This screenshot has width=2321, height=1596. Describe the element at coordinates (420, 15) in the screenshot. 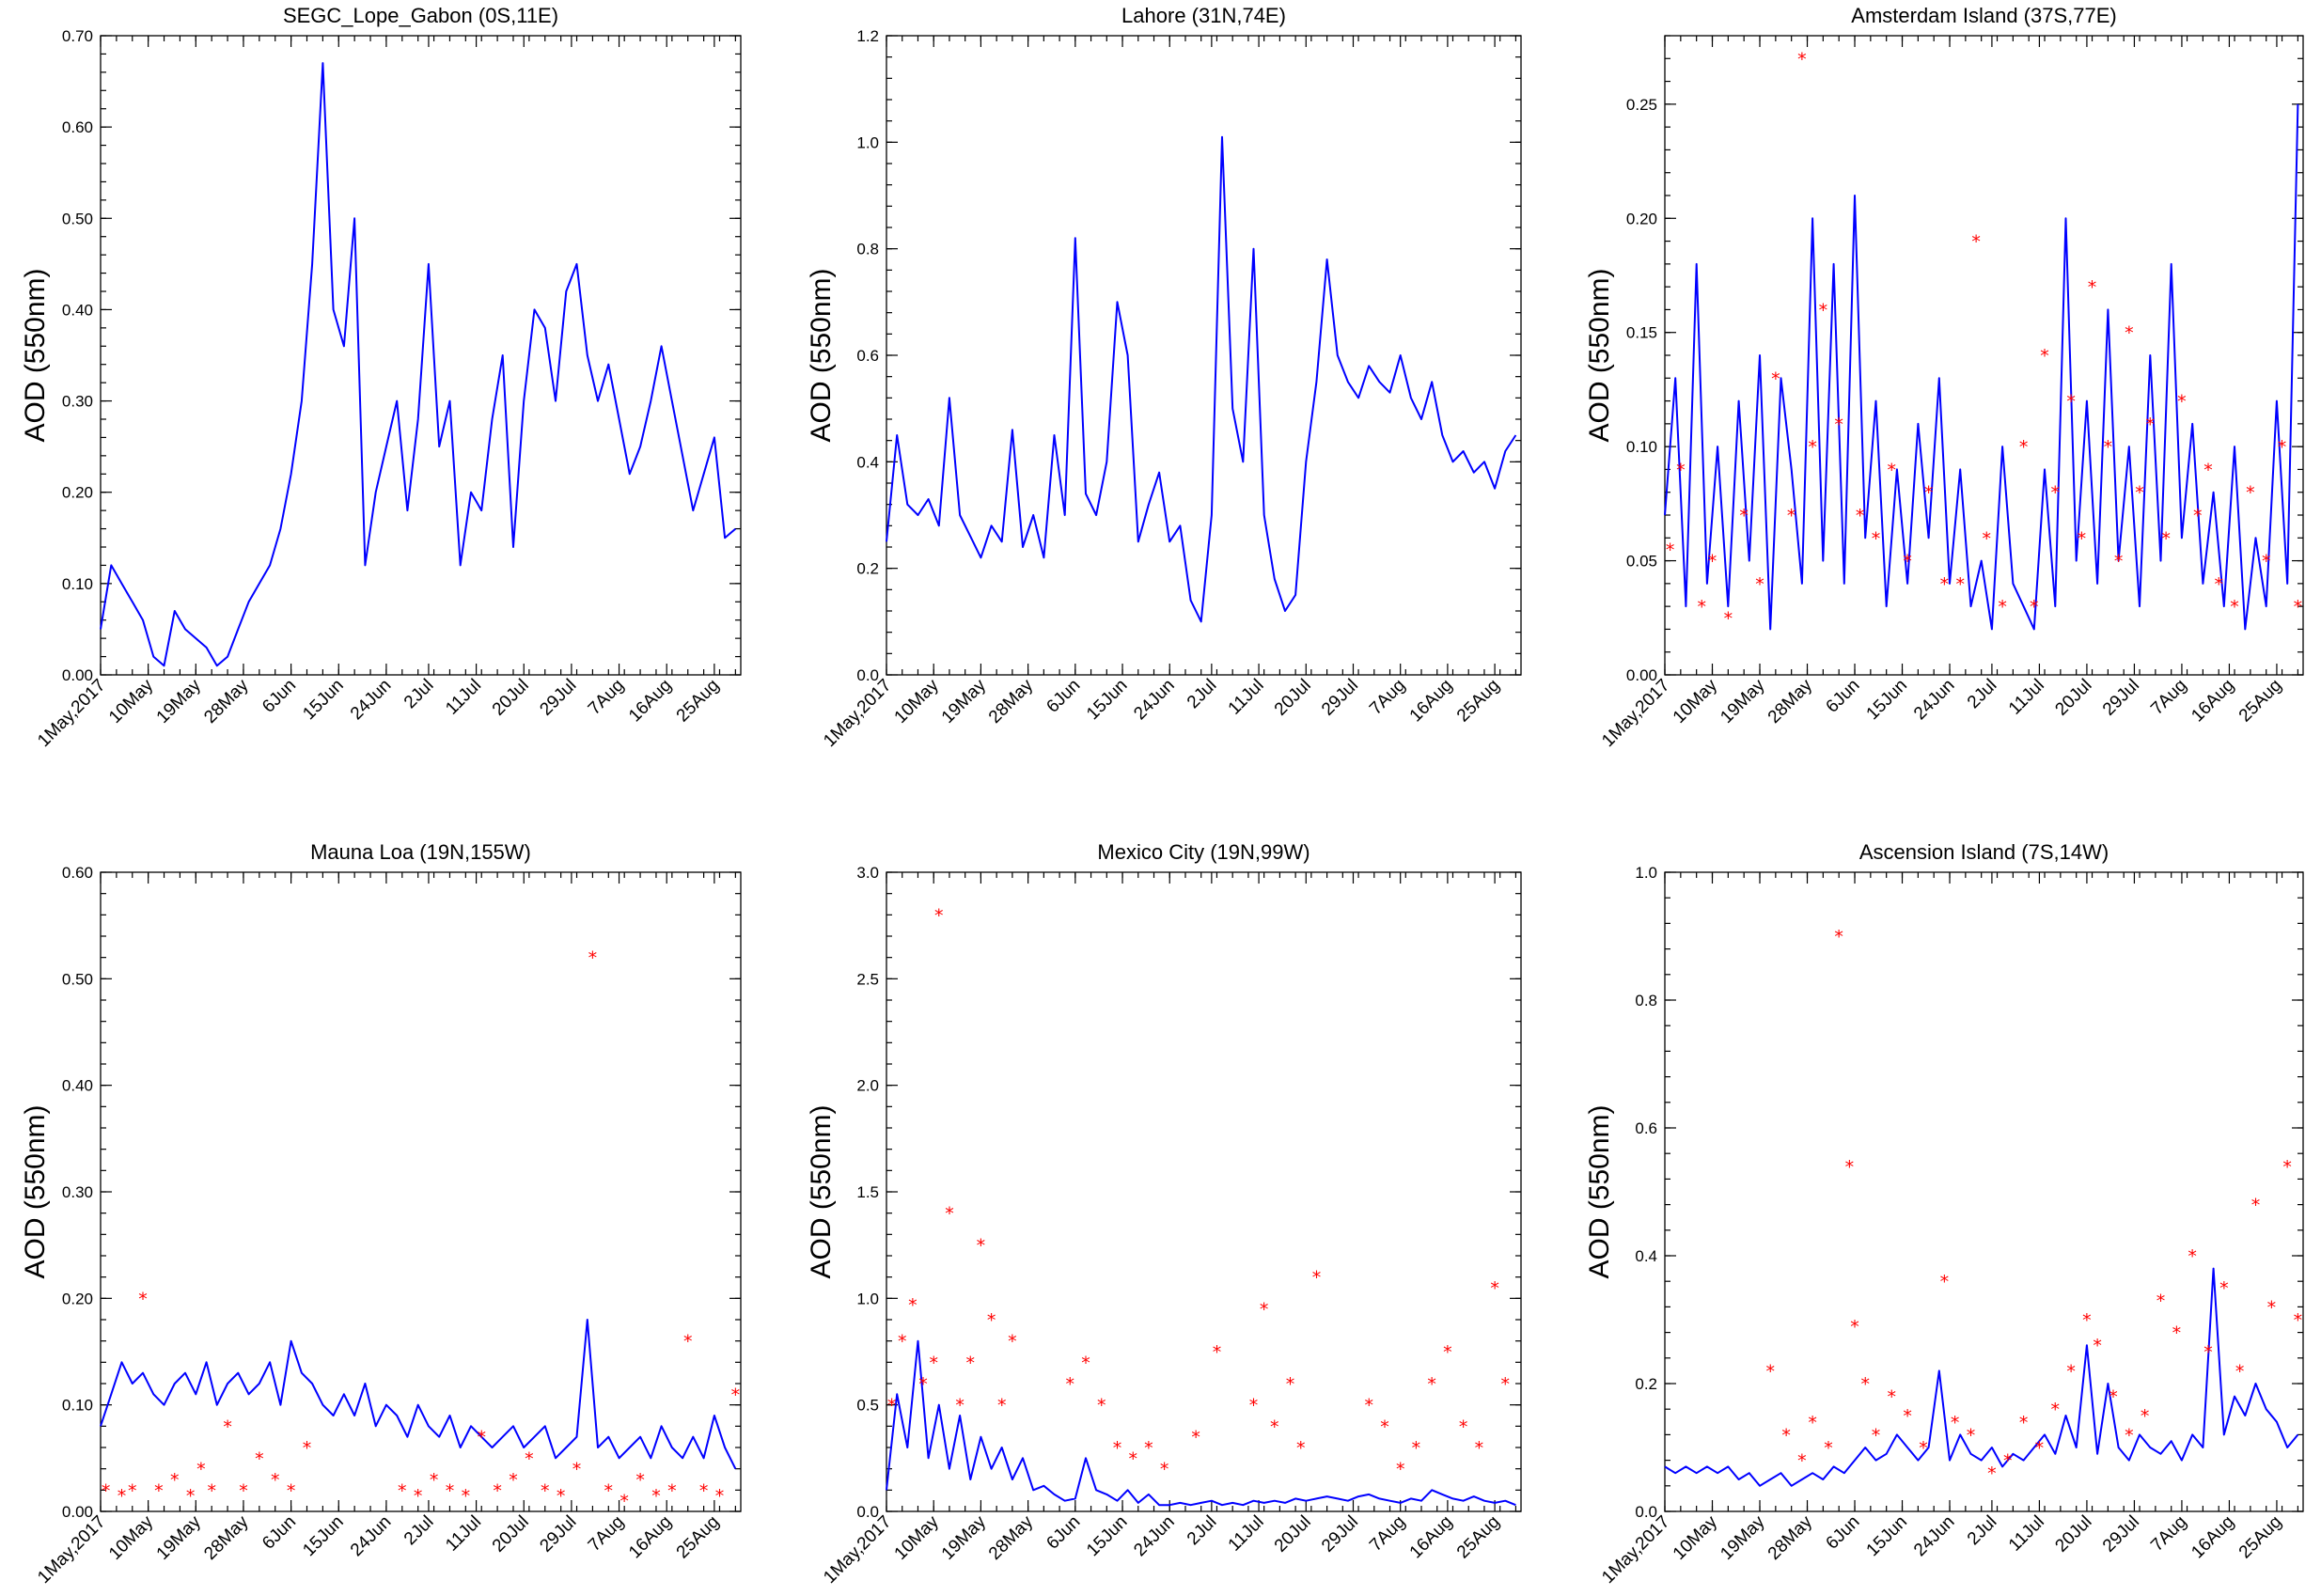

I see `panel-title: SEGC_Lope_Gabon (0S,11E)` at that location.